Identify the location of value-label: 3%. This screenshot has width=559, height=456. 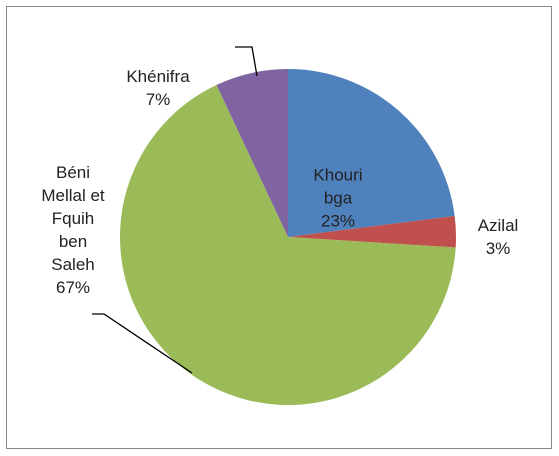
(498, 248).